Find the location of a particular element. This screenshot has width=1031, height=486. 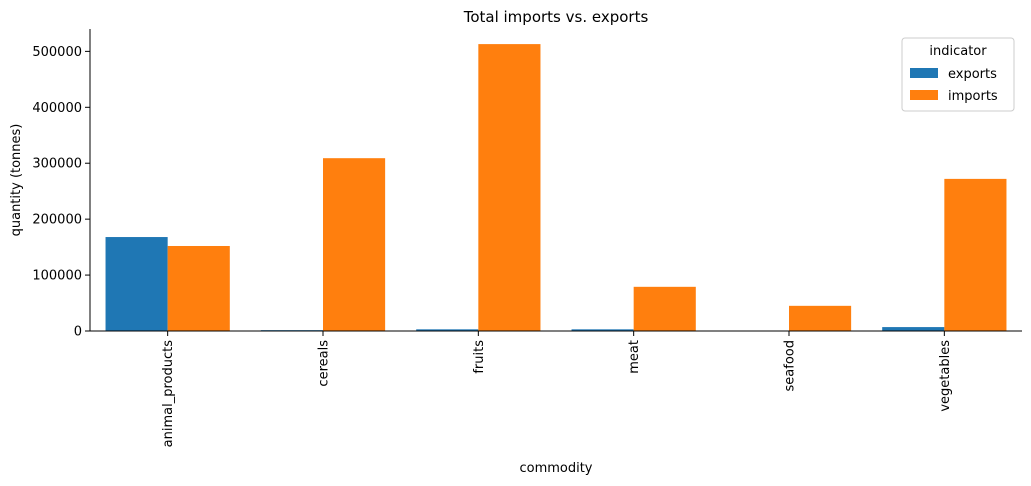

bar-imports-meat is located at coordinates (664, 308).